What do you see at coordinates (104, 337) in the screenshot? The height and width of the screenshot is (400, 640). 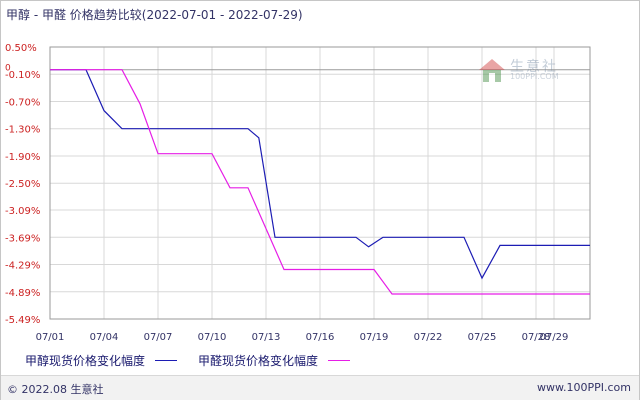 I see `x-tick-label: 07/04` at bounding box center [104, 337].